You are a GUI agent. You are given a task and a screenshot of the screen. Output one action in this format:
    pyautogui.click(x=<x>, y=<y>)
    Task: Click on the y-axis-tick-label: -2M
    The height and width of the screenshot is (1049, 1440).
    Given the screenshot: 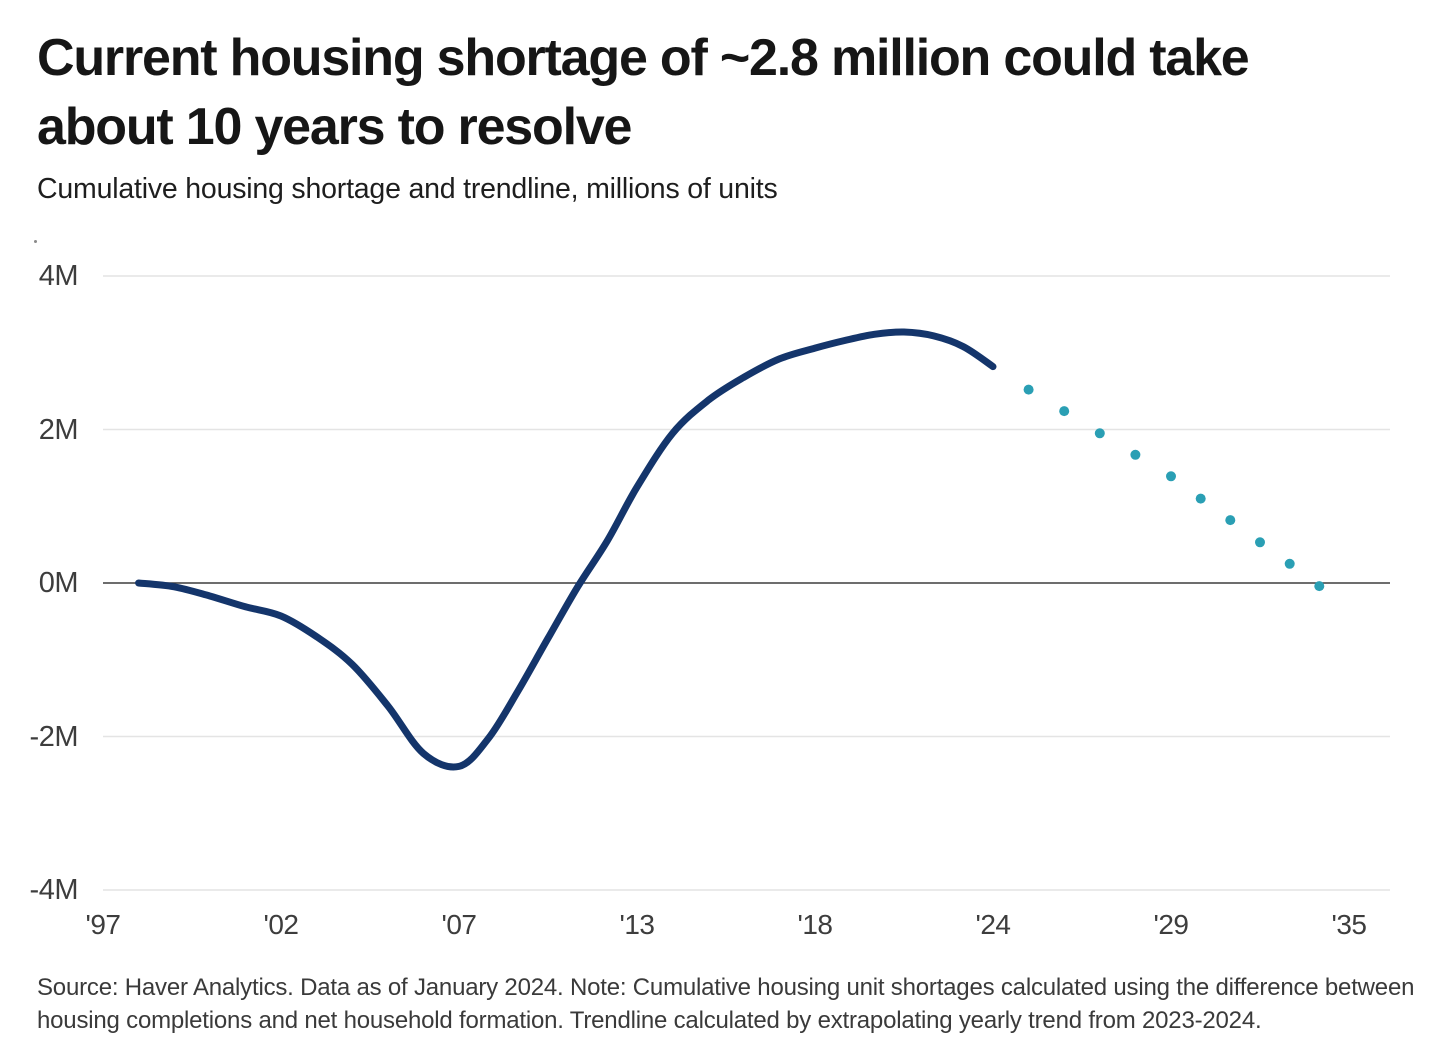 What is the action you would take?
    pyautogui.click(x=54, y=736)
    